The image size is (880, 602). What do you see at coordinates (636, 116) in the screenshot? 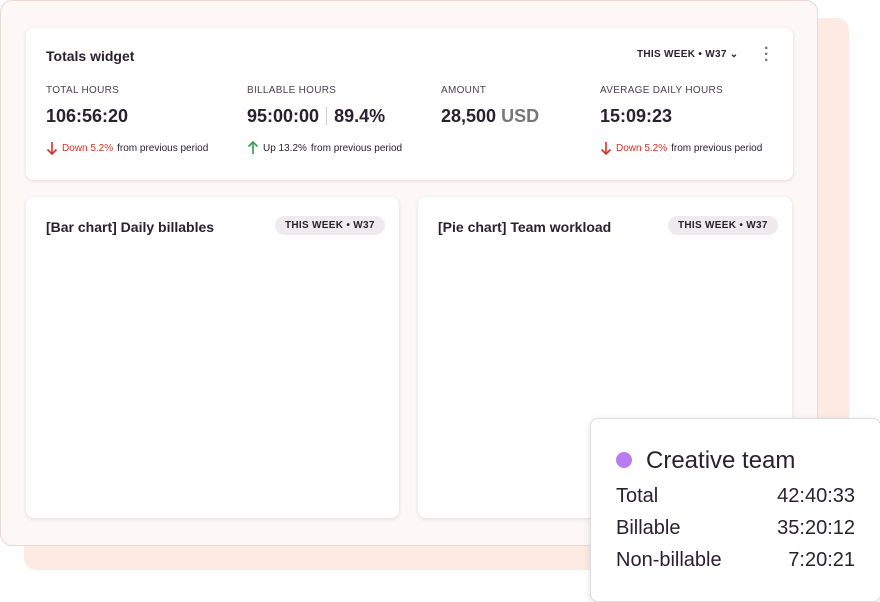
I see `metric-value: 15:09:23` at bounding box center [636, 116].